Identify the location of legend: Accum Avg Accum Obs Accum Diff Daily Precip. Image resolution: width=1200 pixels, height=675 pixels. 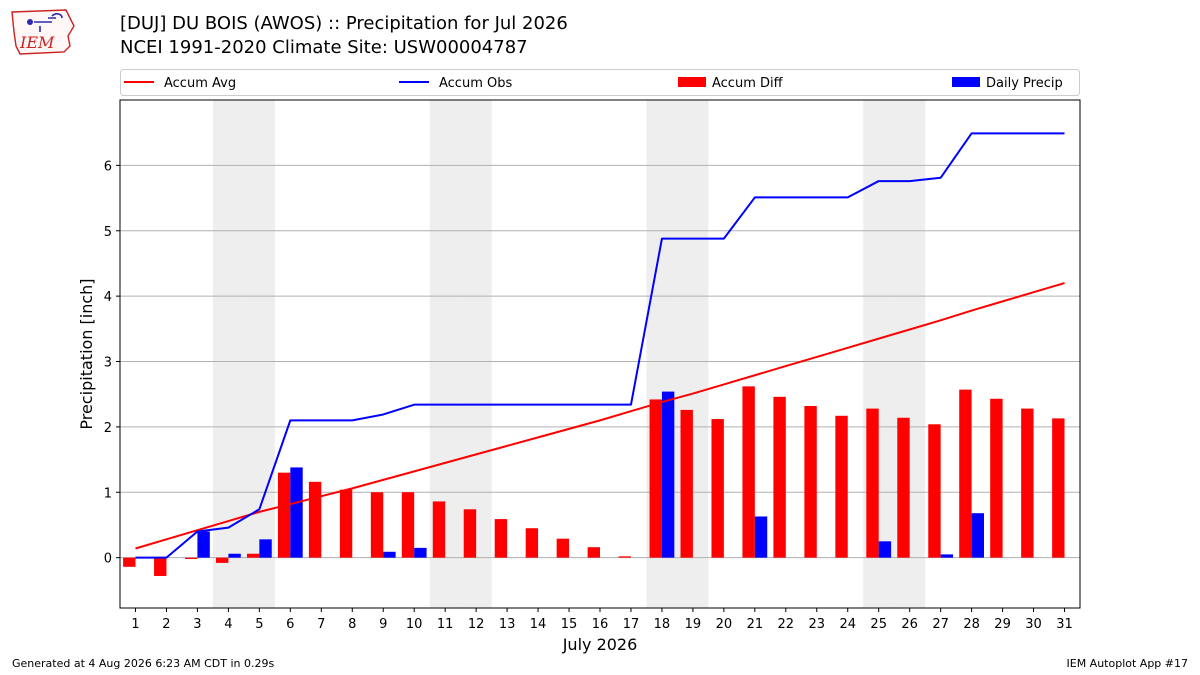
(600, 82).